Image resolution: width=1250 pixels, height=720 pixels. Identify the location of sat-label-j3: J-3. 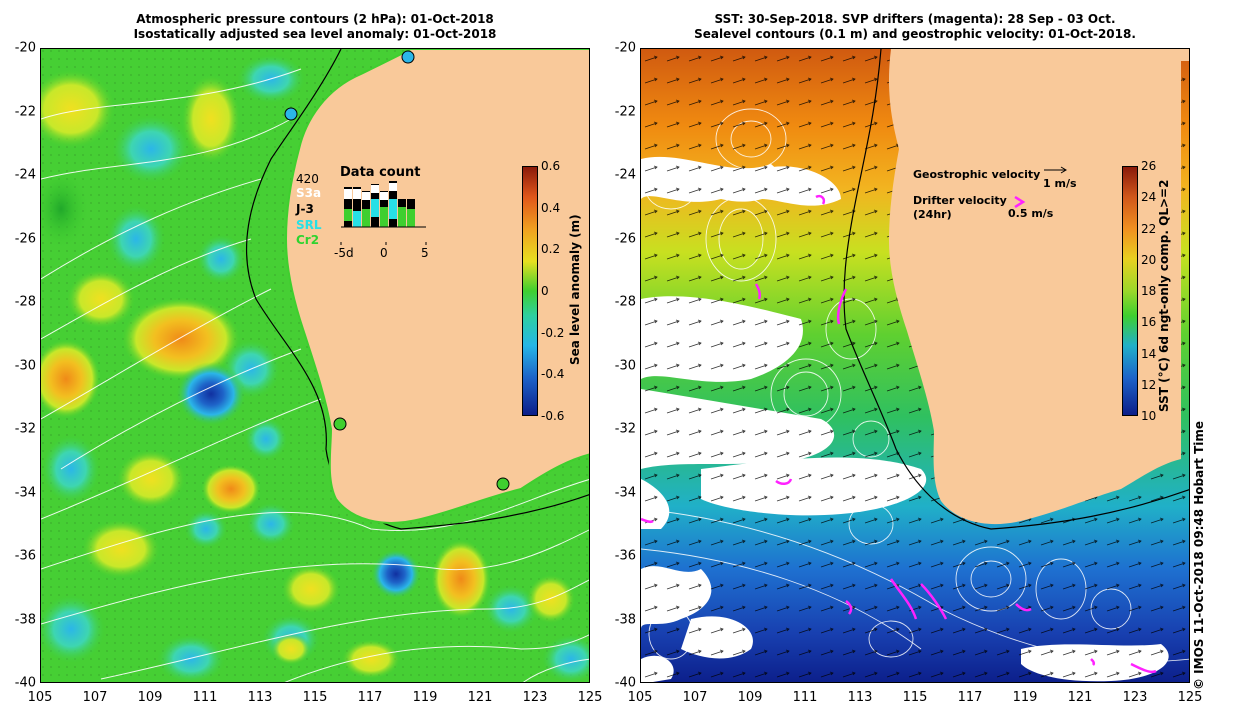
(305, 209).